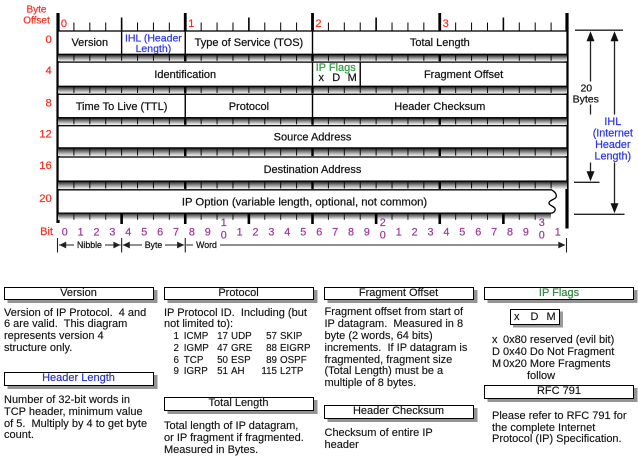  What do you see at coordinates (439, 107) in the screenshot?
I see `svg-text: Header Checksum` at bounding box center [439, 107].